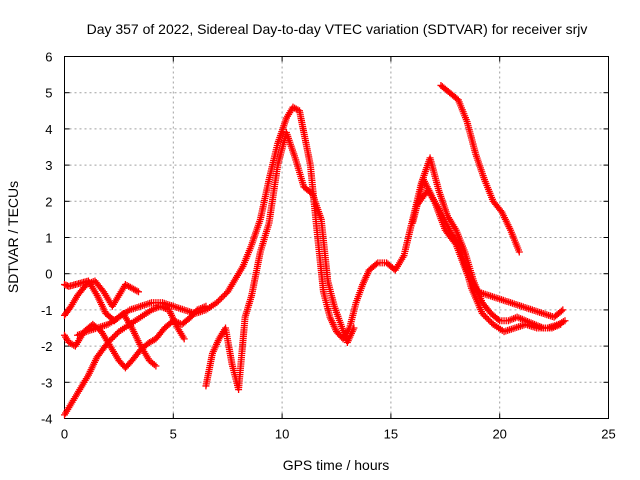  I want to click on y-tick-label: 2, so click(48, 201).